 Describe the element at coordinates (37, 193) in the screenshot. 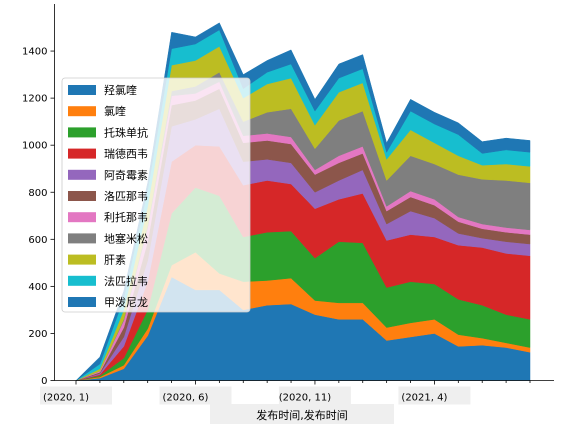

I see `y-tick-label: 800` at that location.